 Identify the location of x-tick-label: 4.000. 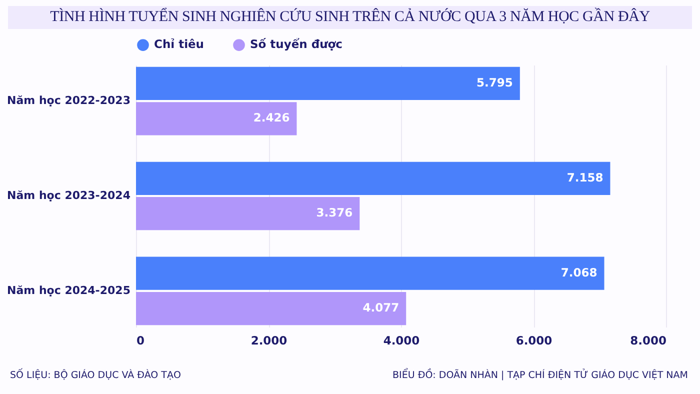
(401, 341).